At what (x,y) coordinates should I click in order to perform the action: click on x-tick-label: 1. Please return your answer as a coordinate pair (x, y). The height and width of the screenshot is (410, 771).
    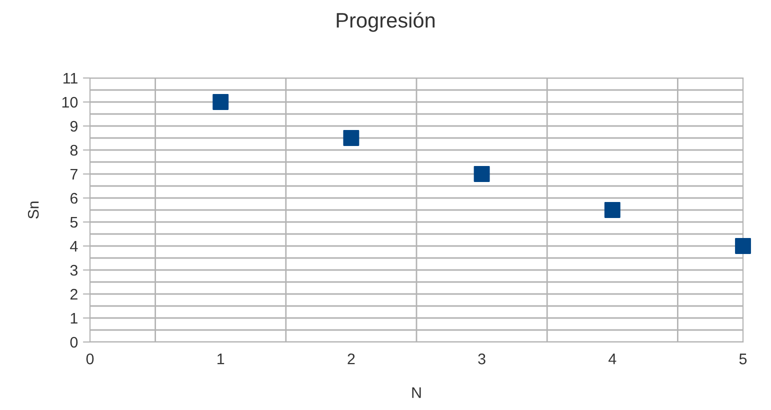
    Looking at the image, I should click on (221, 359).